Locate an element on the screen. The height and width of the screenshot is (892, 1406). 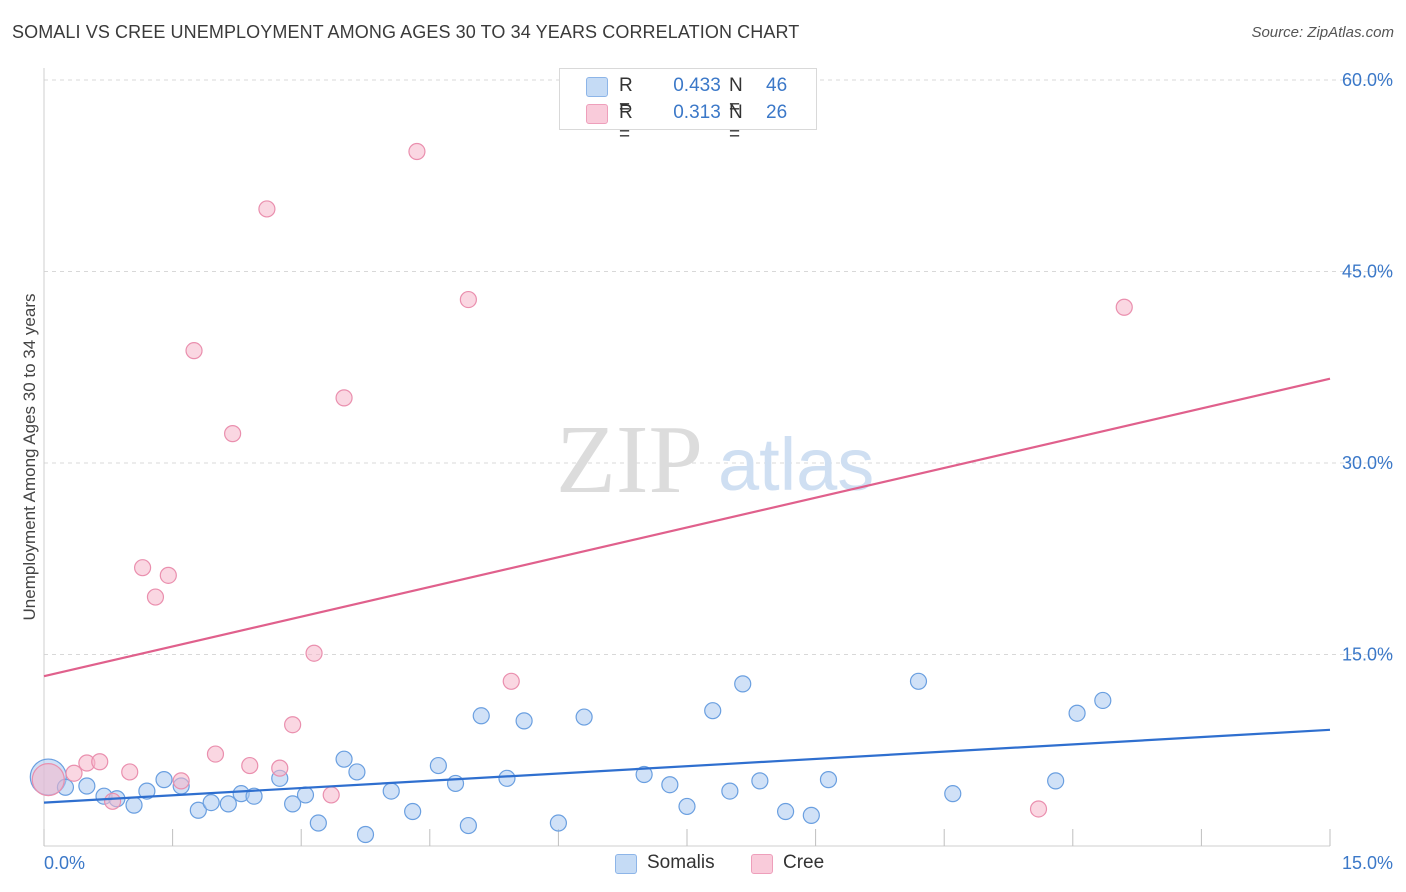
n-value: 46 is located at coordinates (777, 85).